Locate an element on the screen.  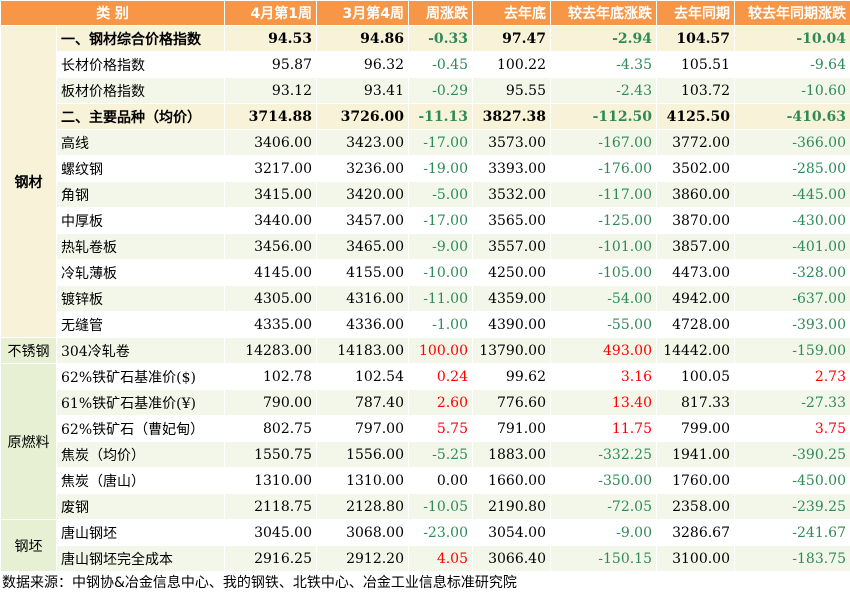
cell-change-vs-year-end: -150.15 is located at coordinates (603, 558).